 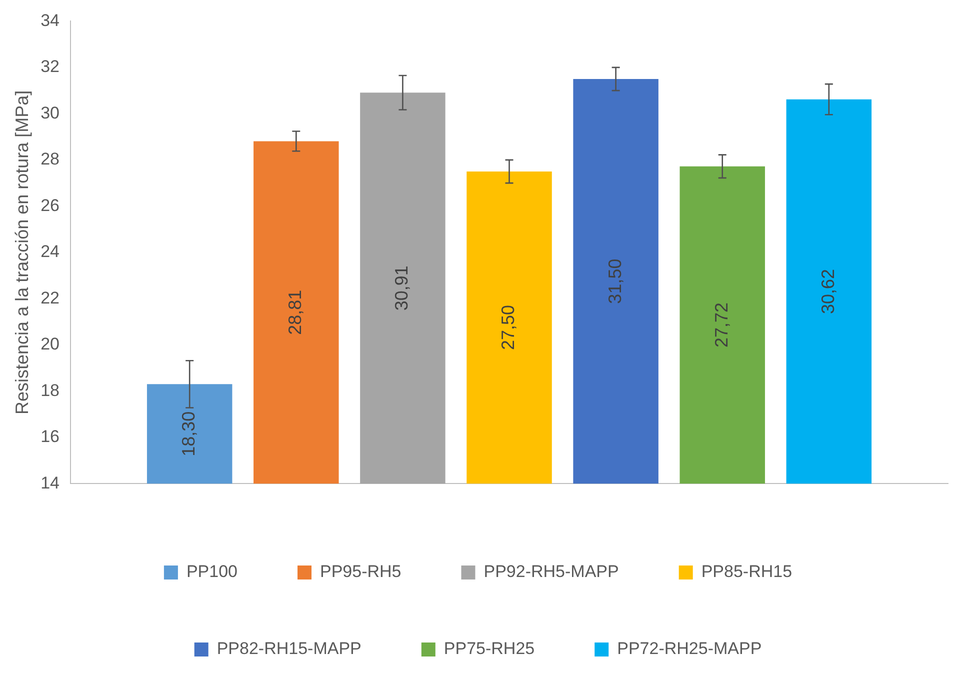 What do you see at coordinates (50, 252) in the screenshot?
I see `y-tick-label: 24` at bounding box center [50, 252].